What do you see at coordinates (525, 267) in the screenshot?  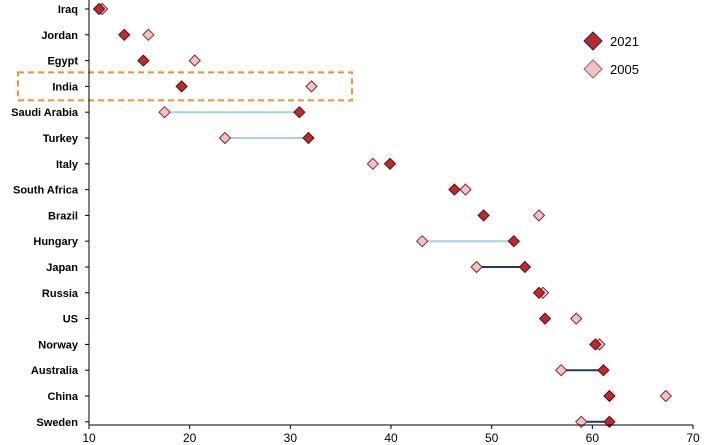 I see `point-2021-japan` at bounding box center [525, 267].